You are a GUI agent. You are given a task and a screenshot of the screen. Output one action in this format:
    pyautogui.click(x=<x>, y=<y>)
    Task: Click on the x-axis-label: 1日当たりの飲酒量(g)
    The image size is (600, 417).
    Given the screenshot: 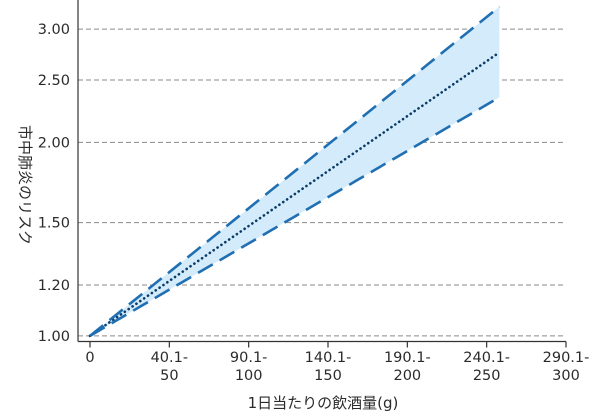 What is the action you would take?
    pyautogui.click(x=323, y=403)
    